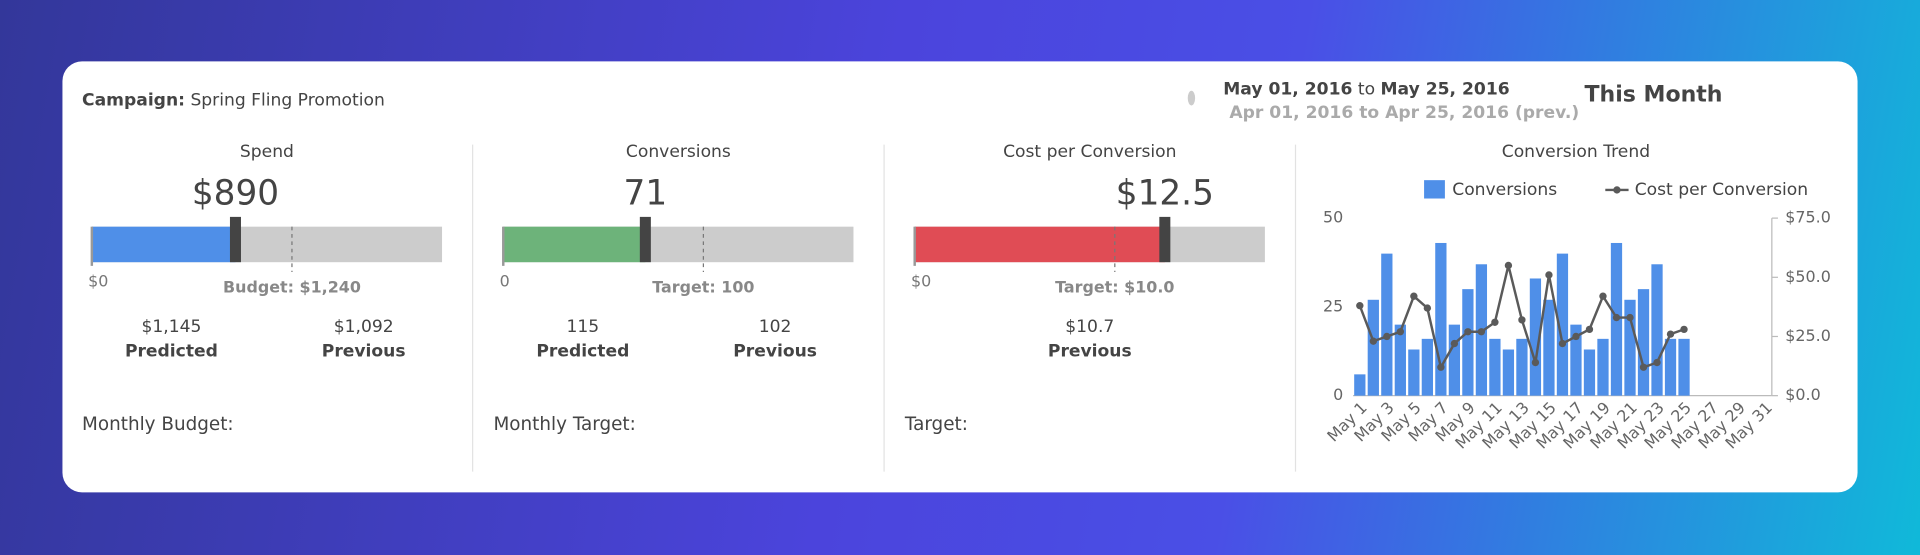 Image resolution: width=1920 pixels, height=555 pixels. Describe the element at coordinates (1802, 394) in the screenshot. I see `y2-tick-label: $0.0` at that location.